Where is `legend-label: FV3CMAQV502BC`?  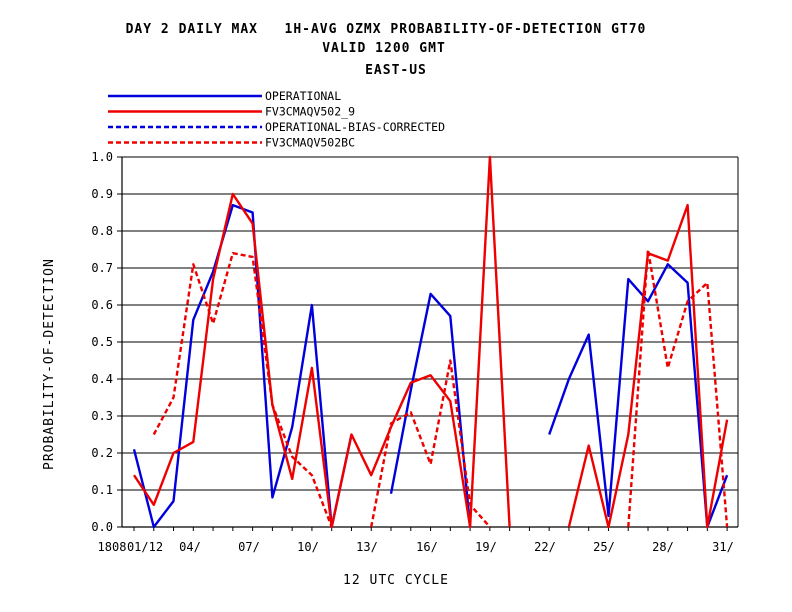 legend-label: FV3CMAQV502BC is located at coordinates (310, 143).